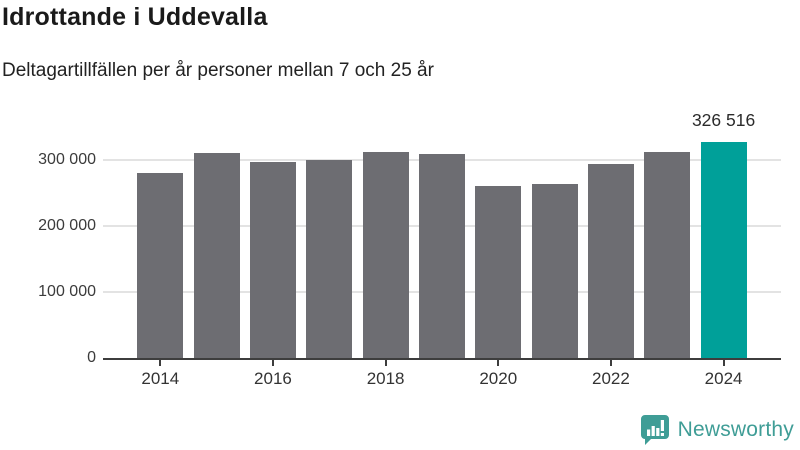  Describe the element at coordinates (160, 378) in the screenshot. I see `x-axis-tick-label-2014: 2014` at that location.